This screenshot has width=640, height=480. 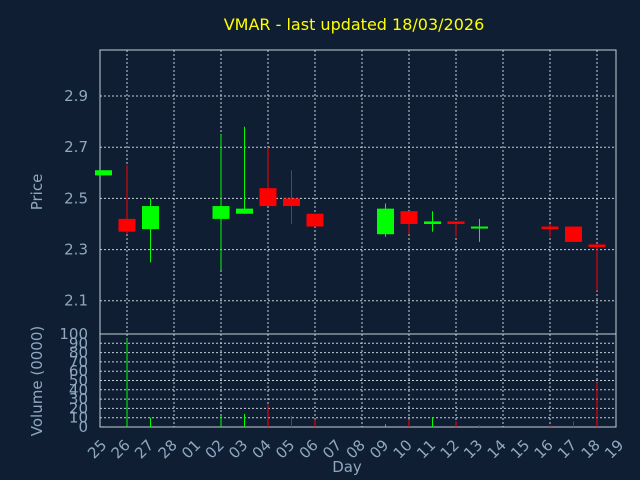 I want to click on price-tick-label: 2.7, so click(x=76, y=147).